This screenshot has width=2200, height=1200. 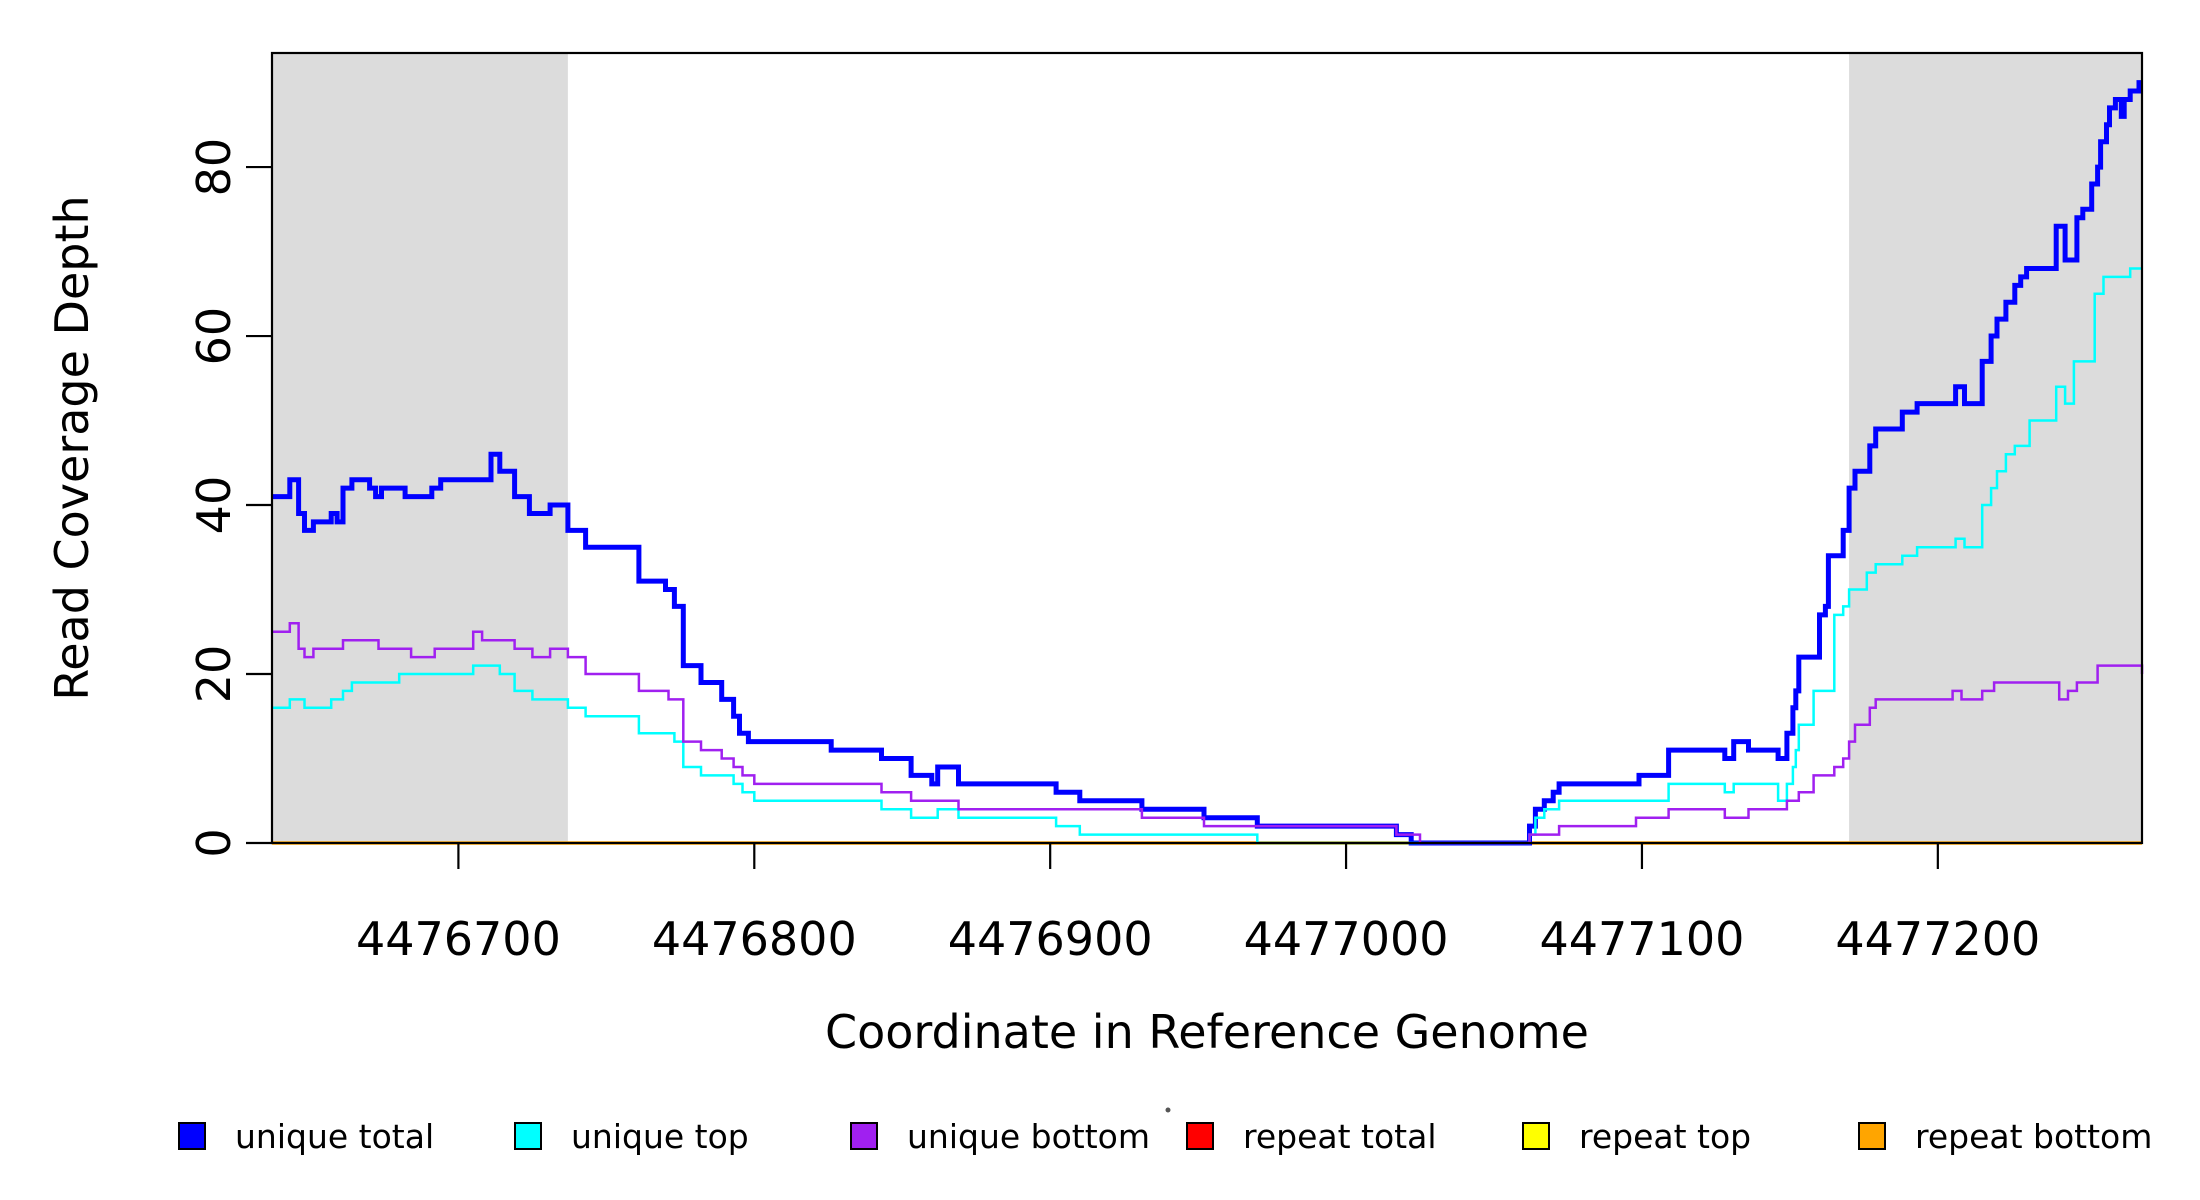 What do you see at coordinates (72, 447) in the screenshot?
I see `y-axis-title: Read Coverage Depth` at bounding box center [72, 447].